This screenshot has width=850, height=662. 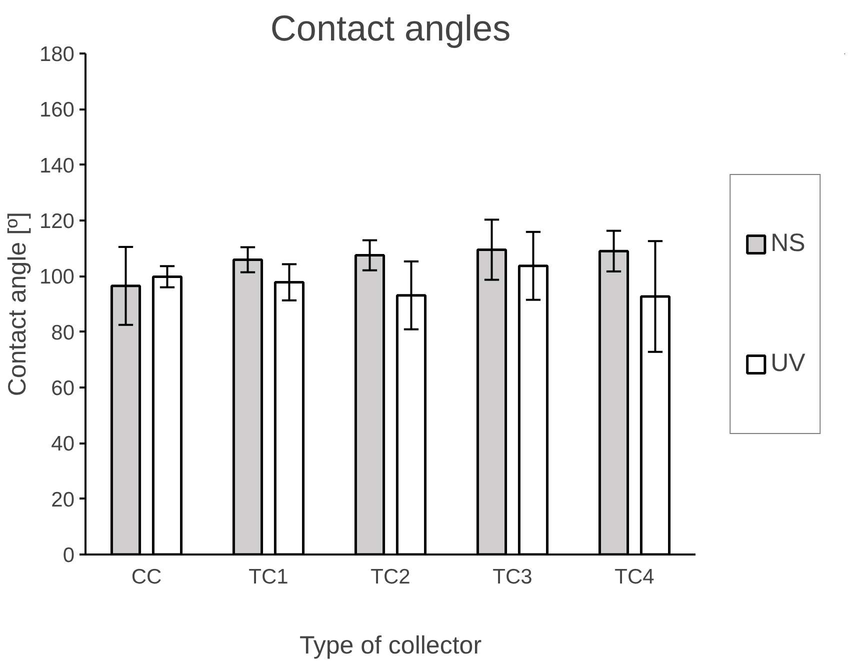 I want to click on y-axis-title: Contact angle [º], so click(x=17, y=304).